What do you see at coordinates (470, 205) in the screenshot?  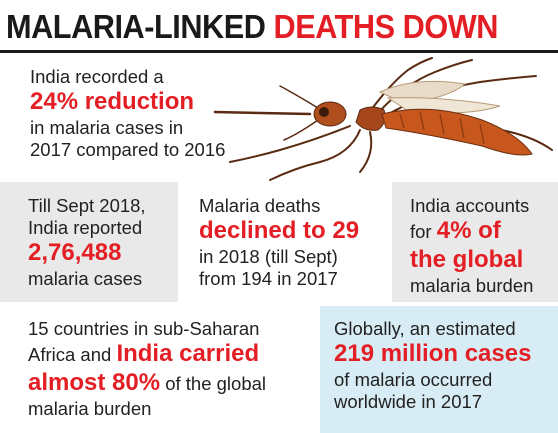 I see `box3-line-1: India accounts` at bounding box center [470, 205].